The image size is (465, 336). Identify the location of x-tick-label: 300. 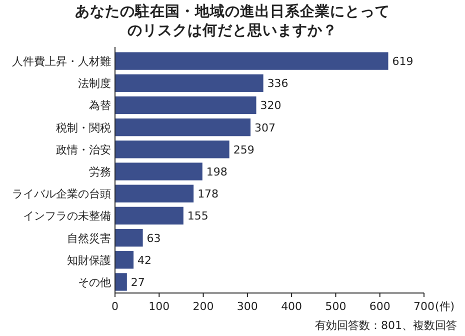
(247, 306).